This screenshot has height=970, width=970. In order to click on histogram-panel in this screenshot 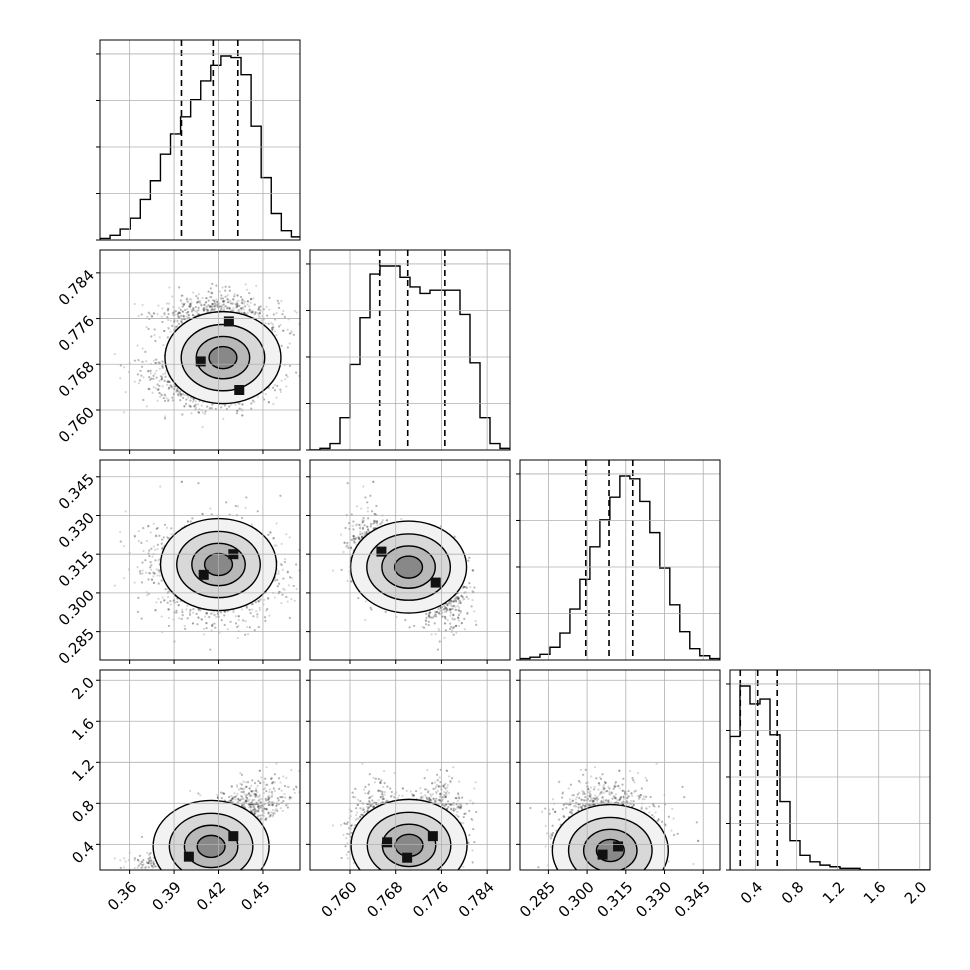, I will do `click(618, 560)`.